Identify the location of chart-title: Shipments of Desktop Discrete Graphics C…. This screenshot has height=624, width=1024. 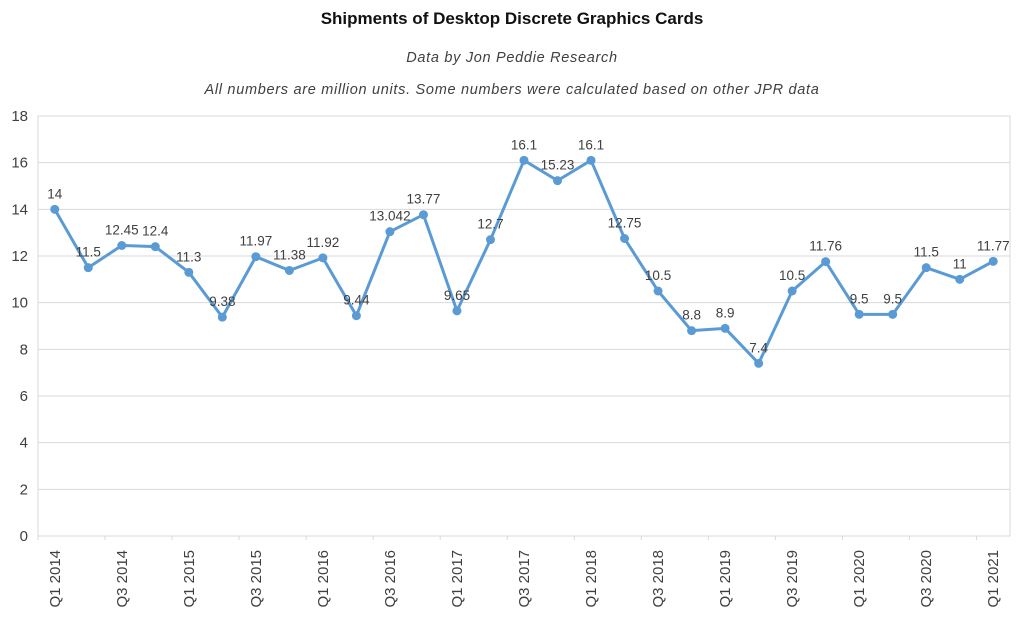
(512, 18).